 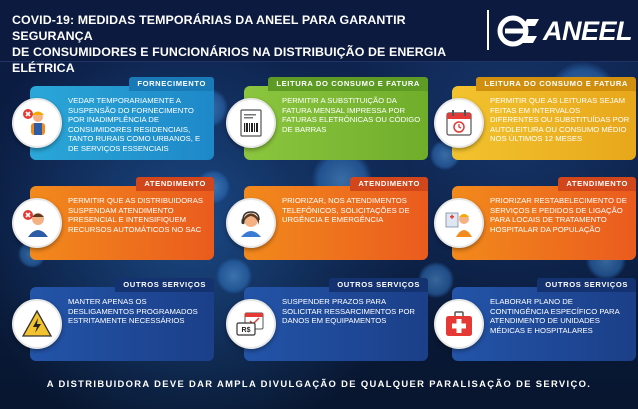 I want to click on hospital-worker-icon, so click(x=459, y=223).